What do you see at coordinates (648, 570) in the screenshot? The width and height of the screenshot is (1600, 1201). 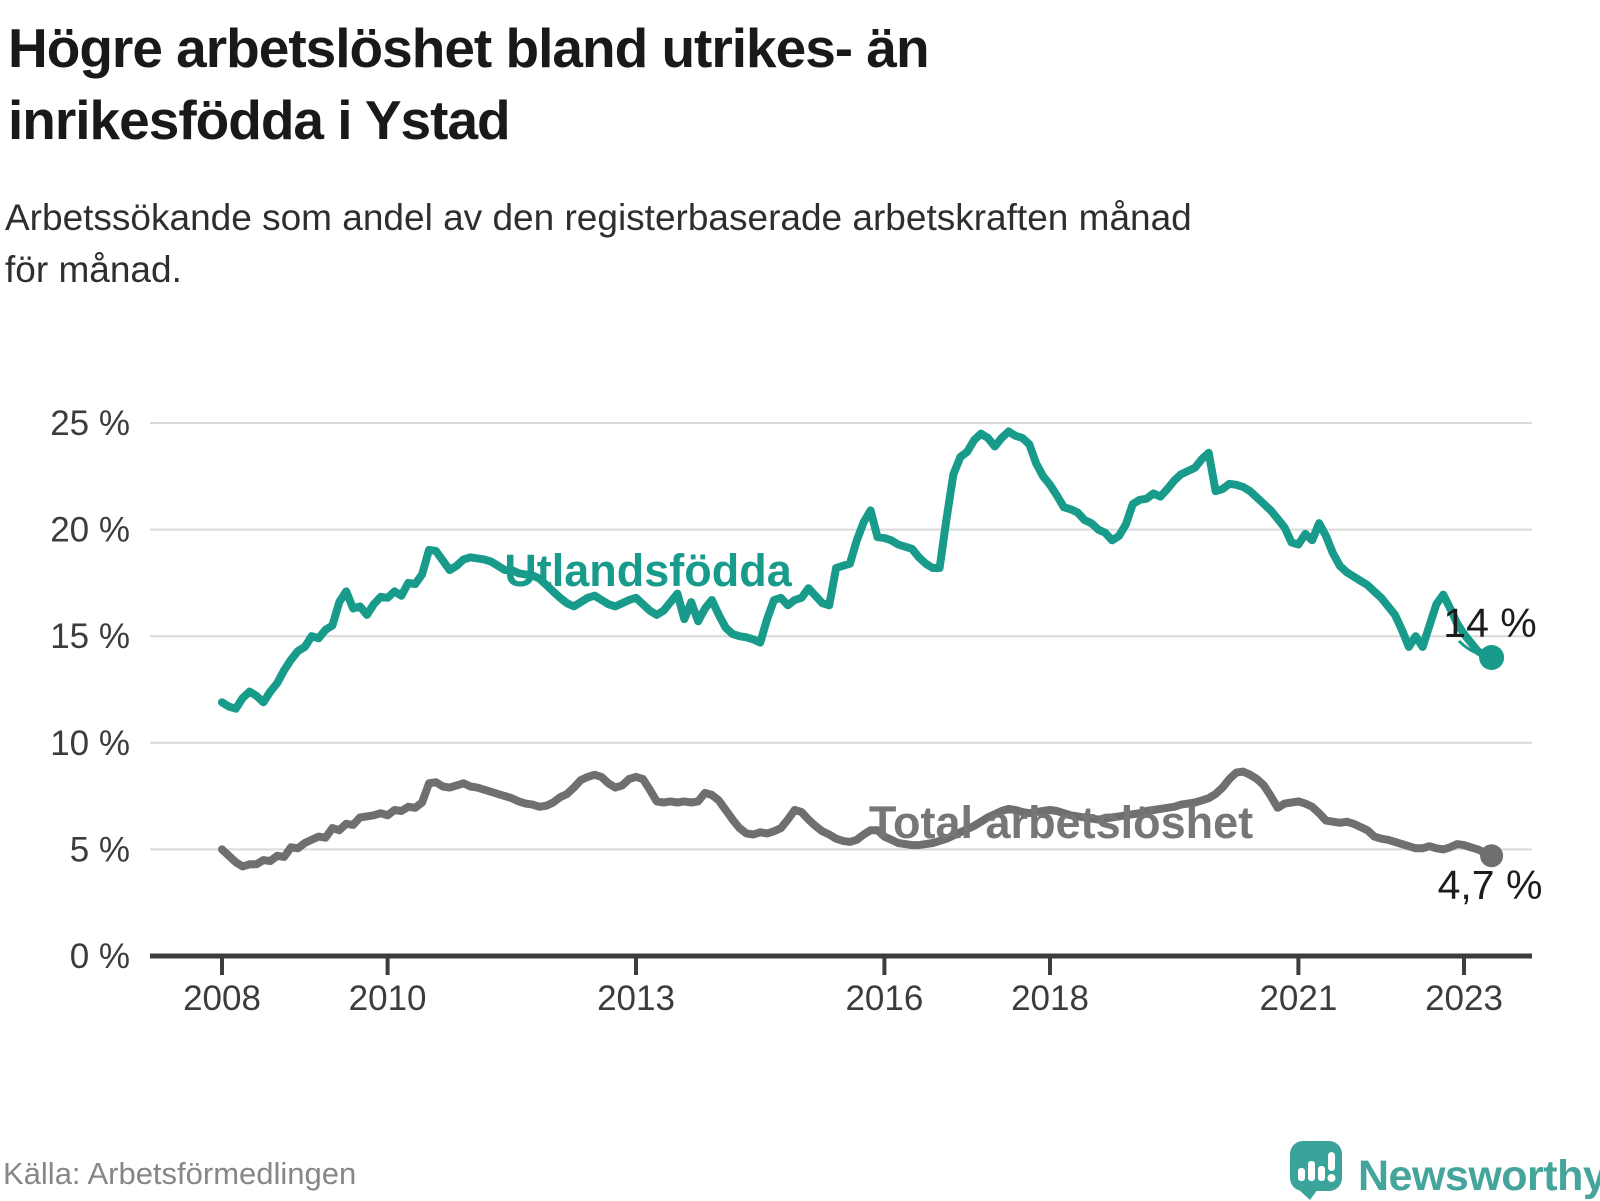 I see `series-label-utlandsfodda: Utlandsfödda` at bounding box center [648, 570].